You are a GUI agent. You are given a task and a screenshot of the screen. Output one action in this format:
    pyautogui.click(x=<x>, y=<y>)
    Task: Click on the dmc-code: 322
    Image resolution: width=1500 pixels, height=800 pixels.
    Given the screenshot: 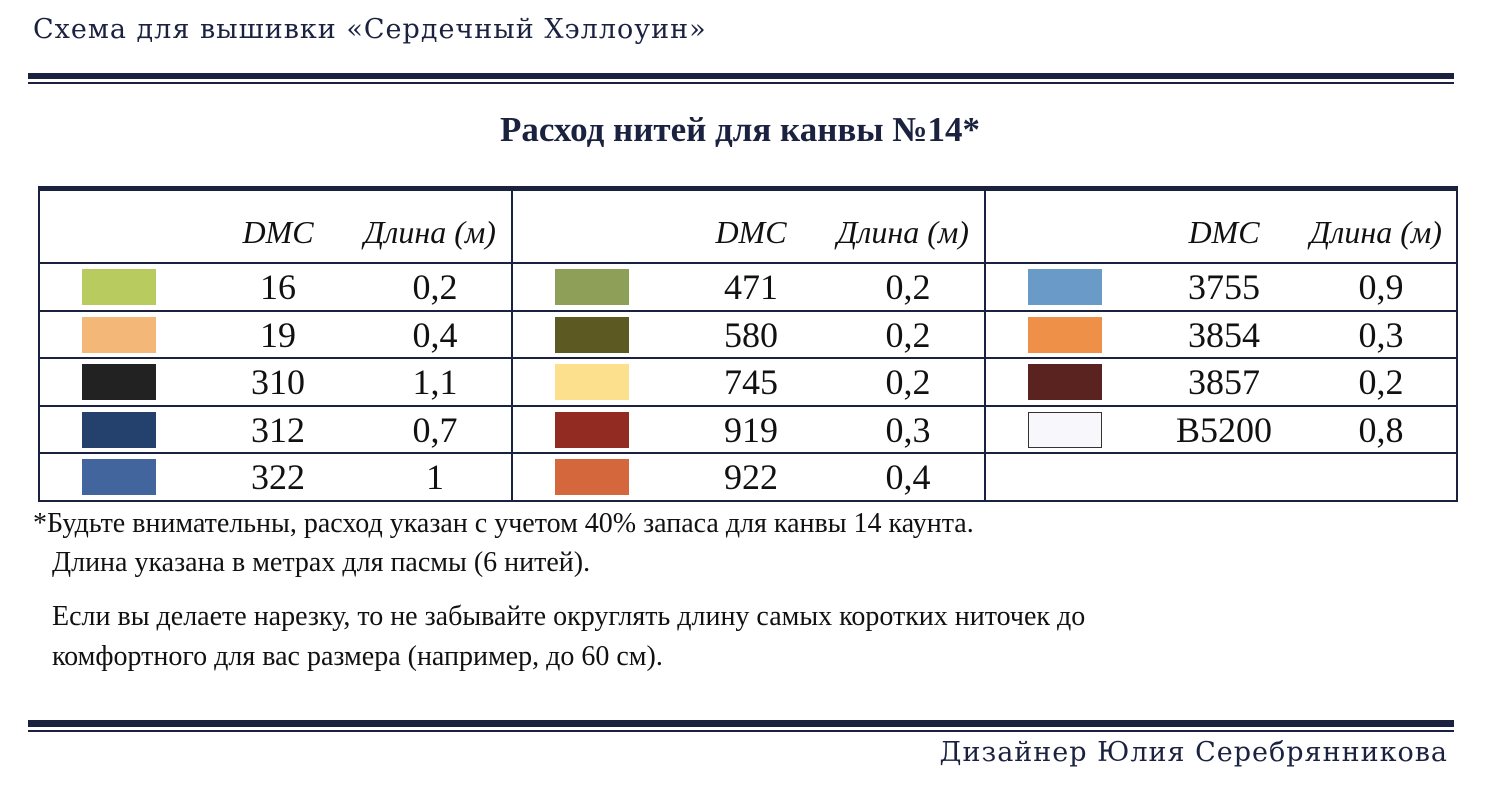 What is the action you would take?
    pyautogui.click(x=278, y=477)
    